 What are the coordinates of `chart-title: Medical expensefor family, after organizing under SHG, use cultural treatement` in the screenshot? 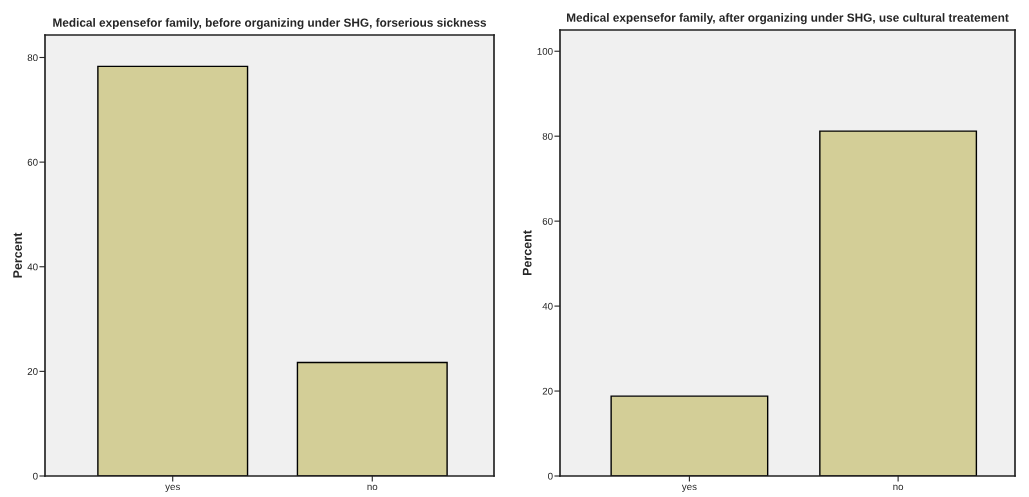 It's located at (788, 19).